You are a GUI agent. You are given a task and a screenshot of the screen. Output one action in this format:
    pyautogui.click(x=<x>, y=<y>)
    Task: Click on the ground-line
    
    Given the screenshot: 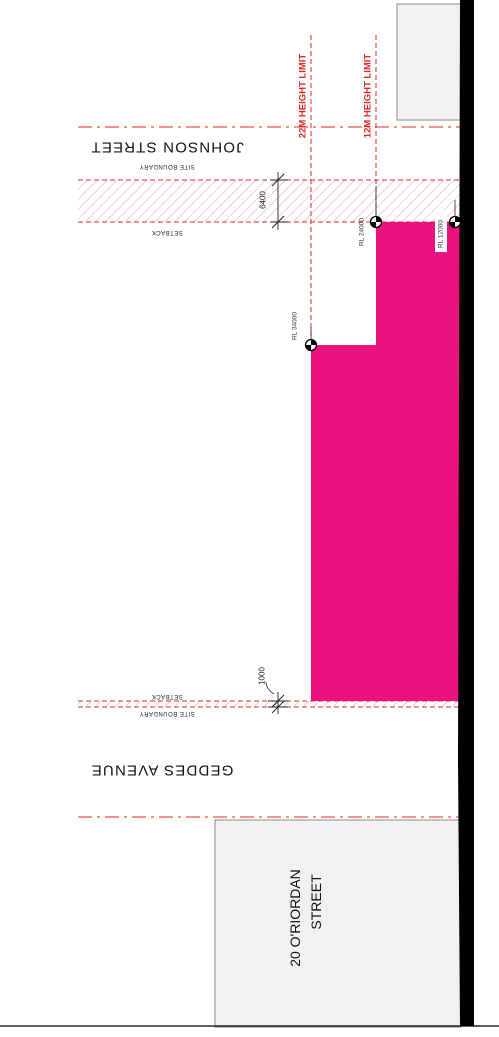 What is the action you would take?
    pyautogui.click(x=466, y=513)
    